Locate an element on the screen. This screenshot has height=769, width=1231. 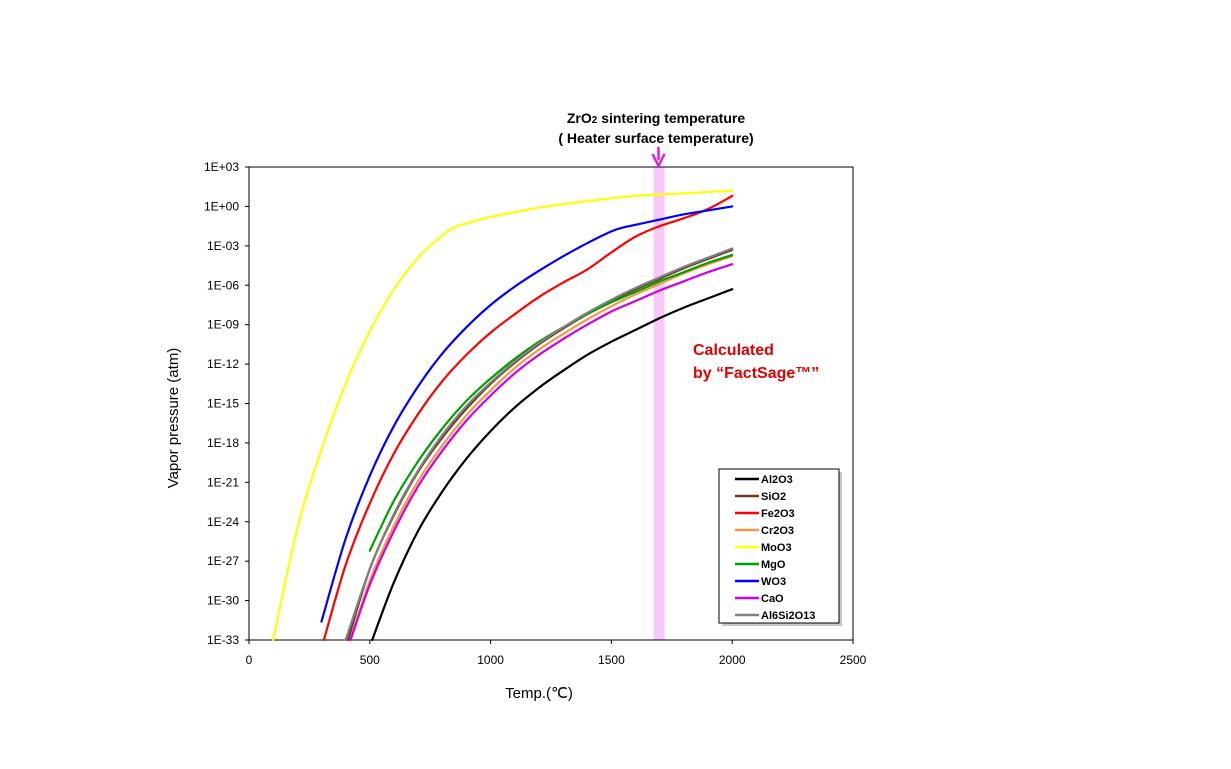
x-tick-label: 1000 is located at coordinates (490, 660).